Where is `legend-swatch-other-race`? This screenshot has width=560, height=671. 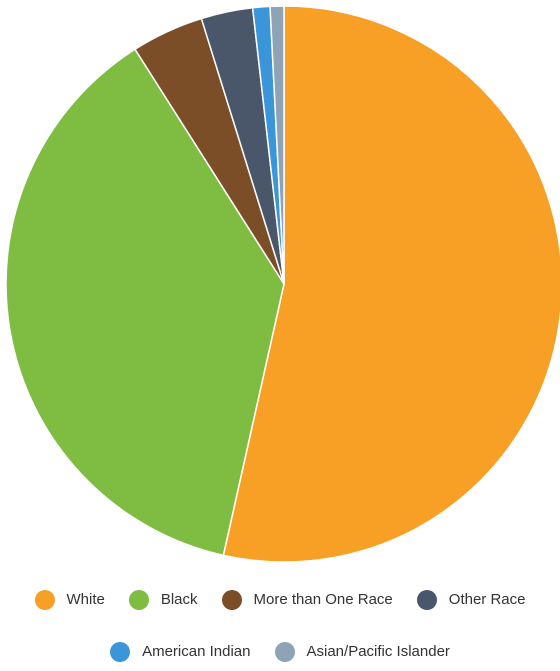 legend-swatch-other-race is located at coordinates (426, 600).